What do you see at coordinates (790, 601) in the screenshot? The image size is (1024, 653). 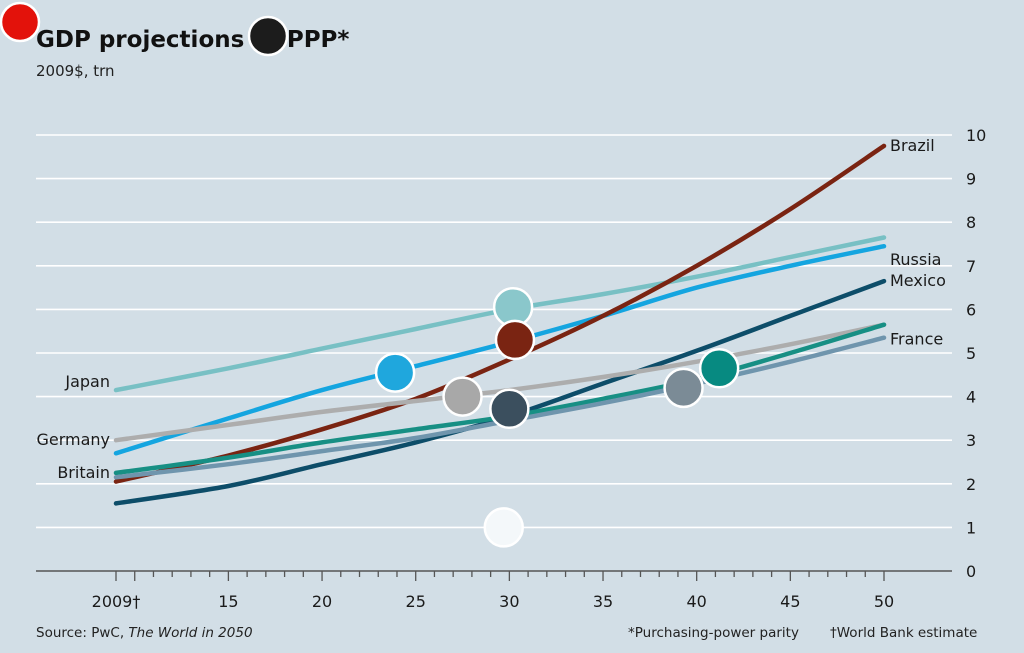 I see `x-tick-label-45: 45` at bounding box center [790, 601].